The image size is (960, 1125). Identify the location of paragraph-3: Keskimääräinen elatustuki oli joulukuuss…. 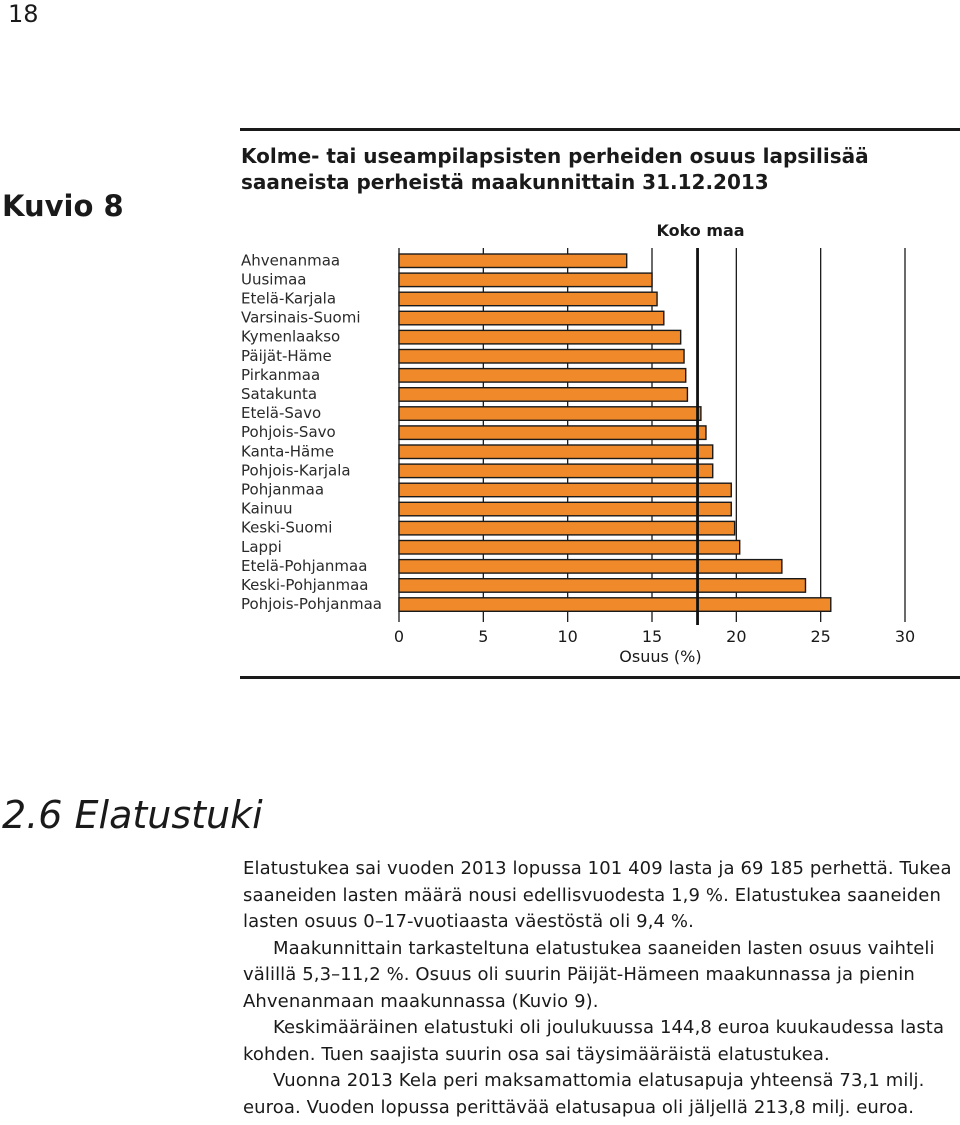
(594, 1041).